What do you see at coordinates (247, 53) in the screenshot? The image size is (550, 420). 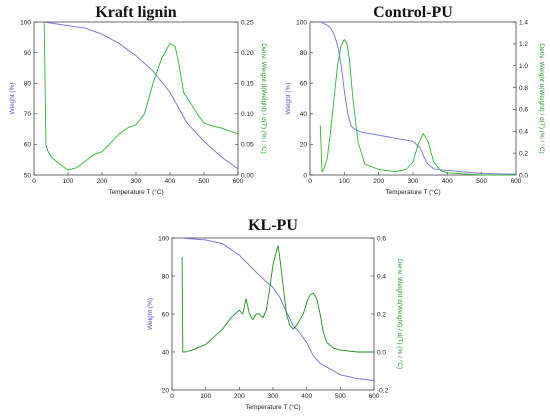 I see `y2-tick-label: 0.20` at bounding box center [247, 53].